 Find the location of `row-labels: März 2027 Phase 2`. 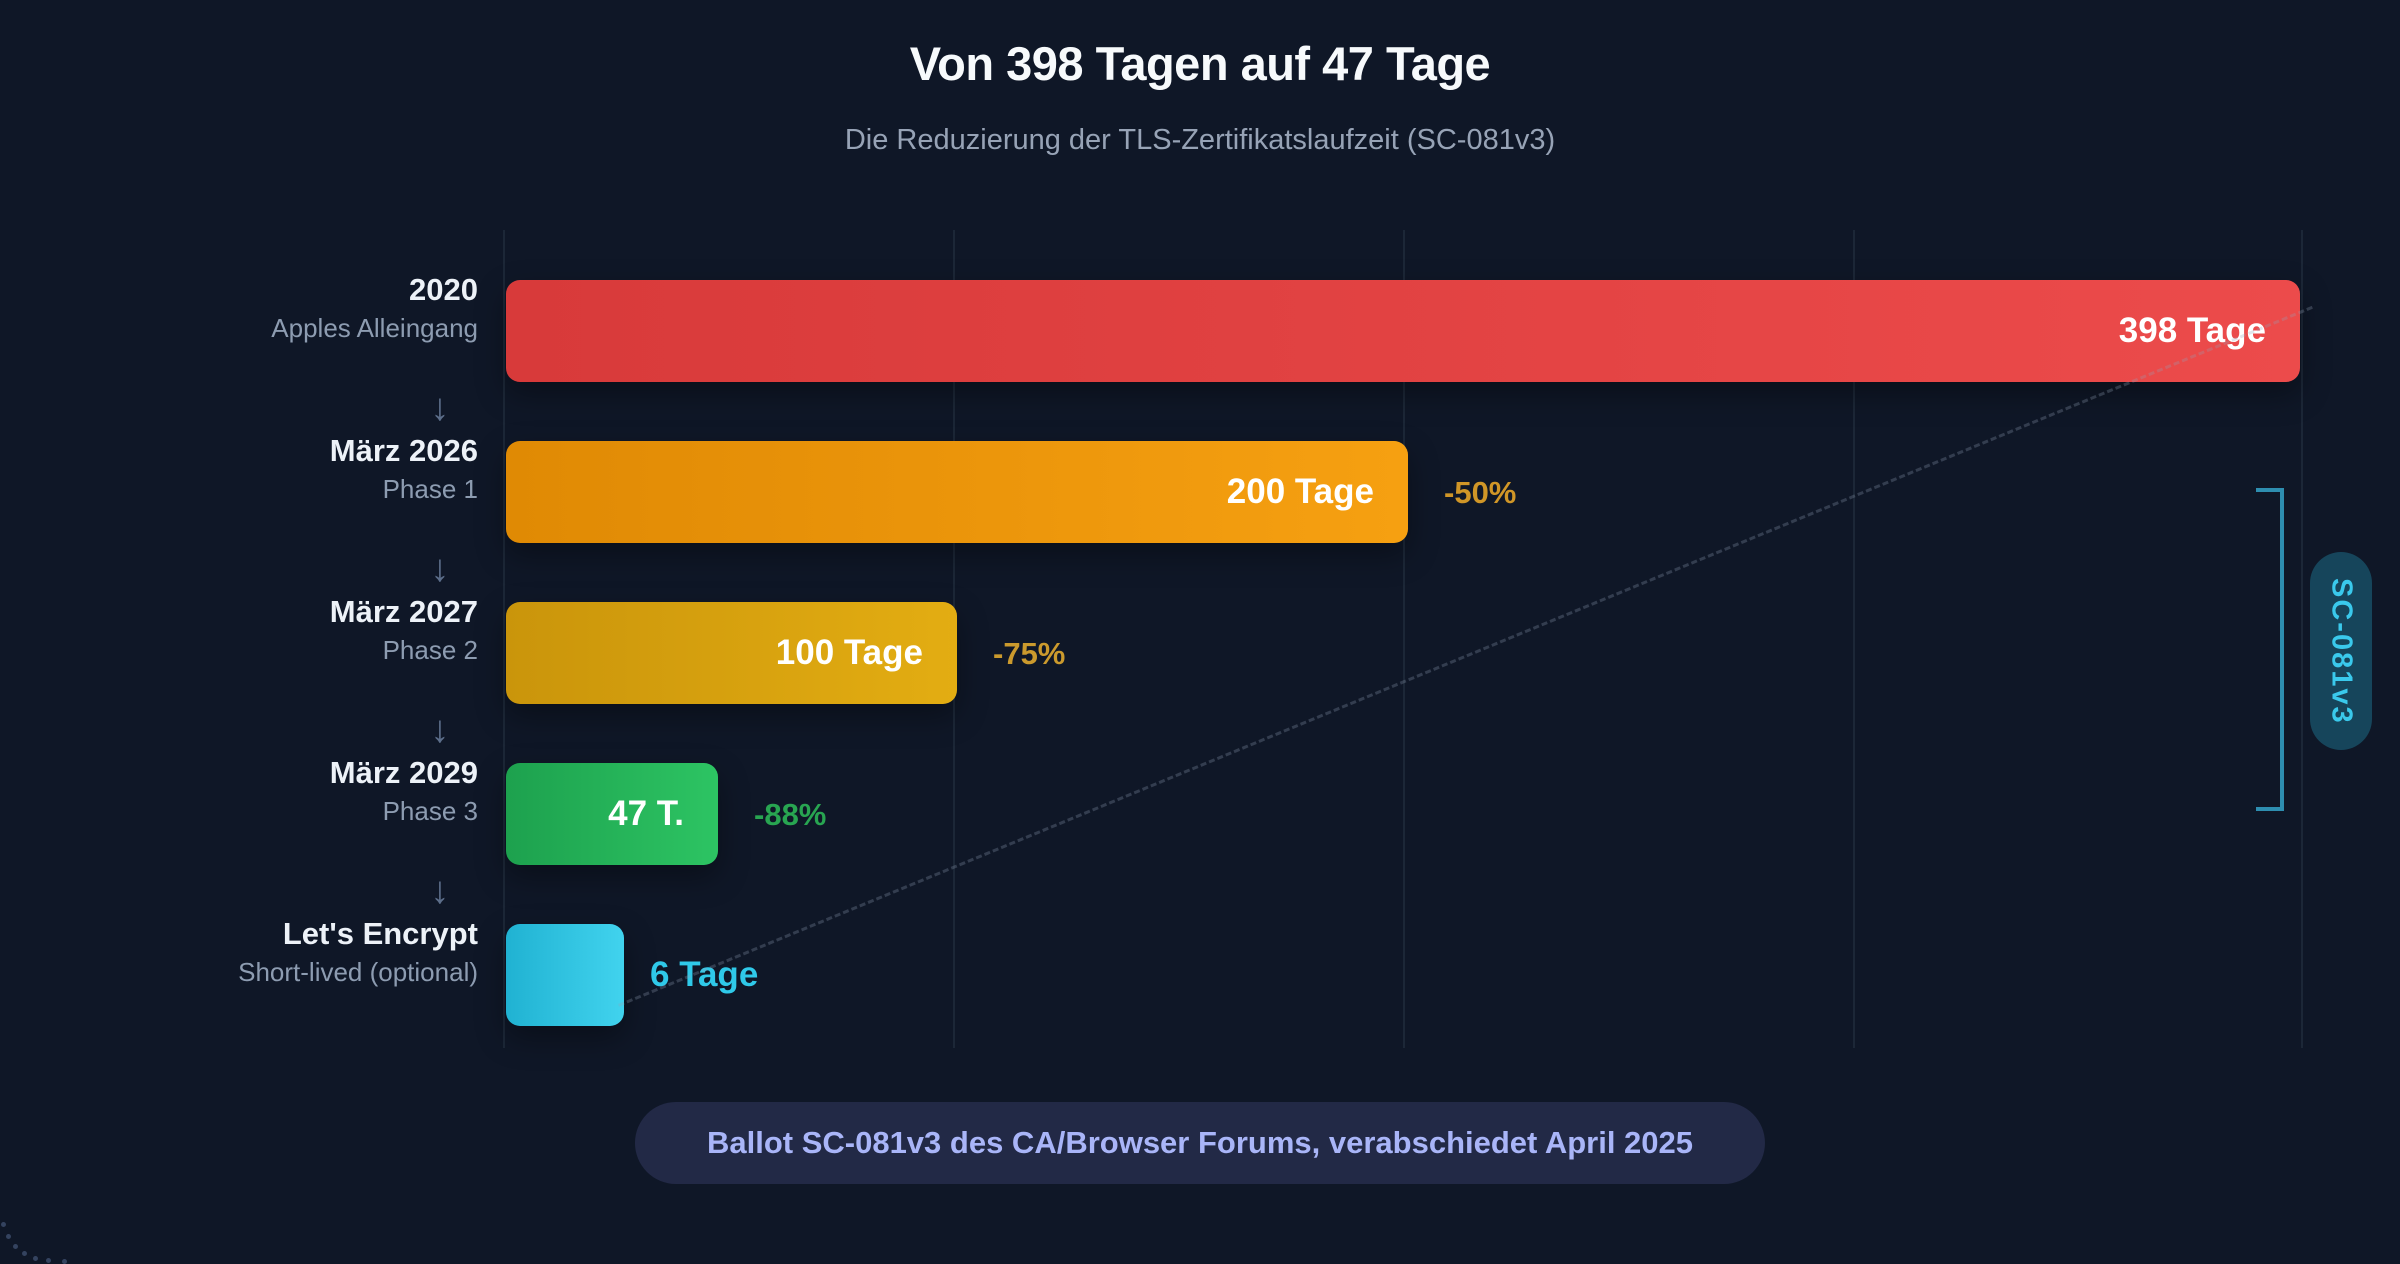

row-labels: März 2027 Phase 2 is located at coordinates (239, 630).